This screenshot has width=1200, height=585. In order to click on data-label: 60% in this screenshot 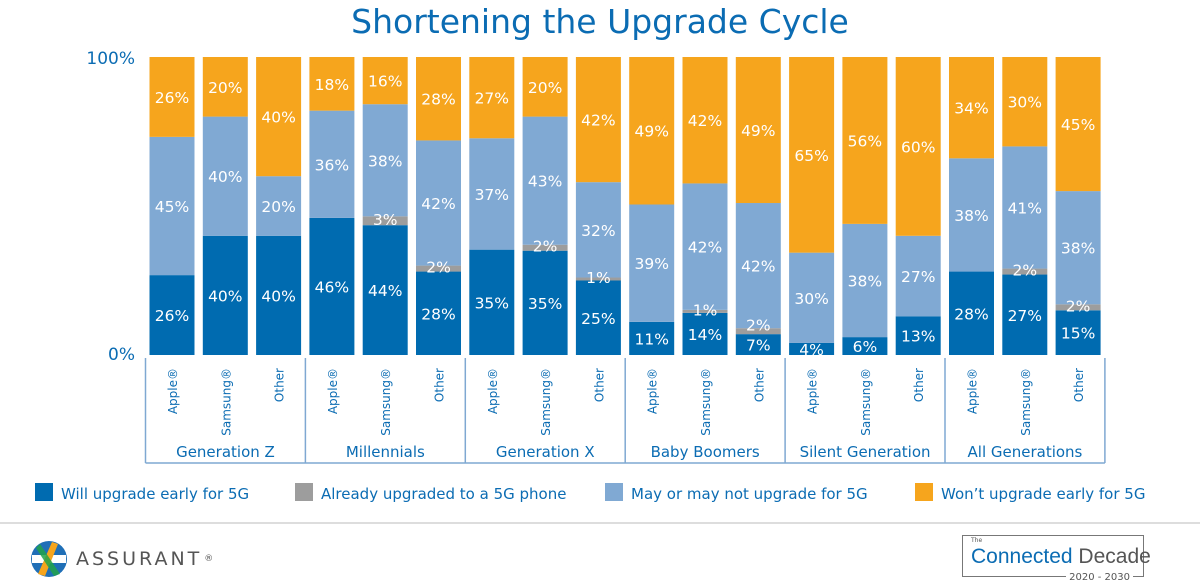, I will do `click(918, 147)`.